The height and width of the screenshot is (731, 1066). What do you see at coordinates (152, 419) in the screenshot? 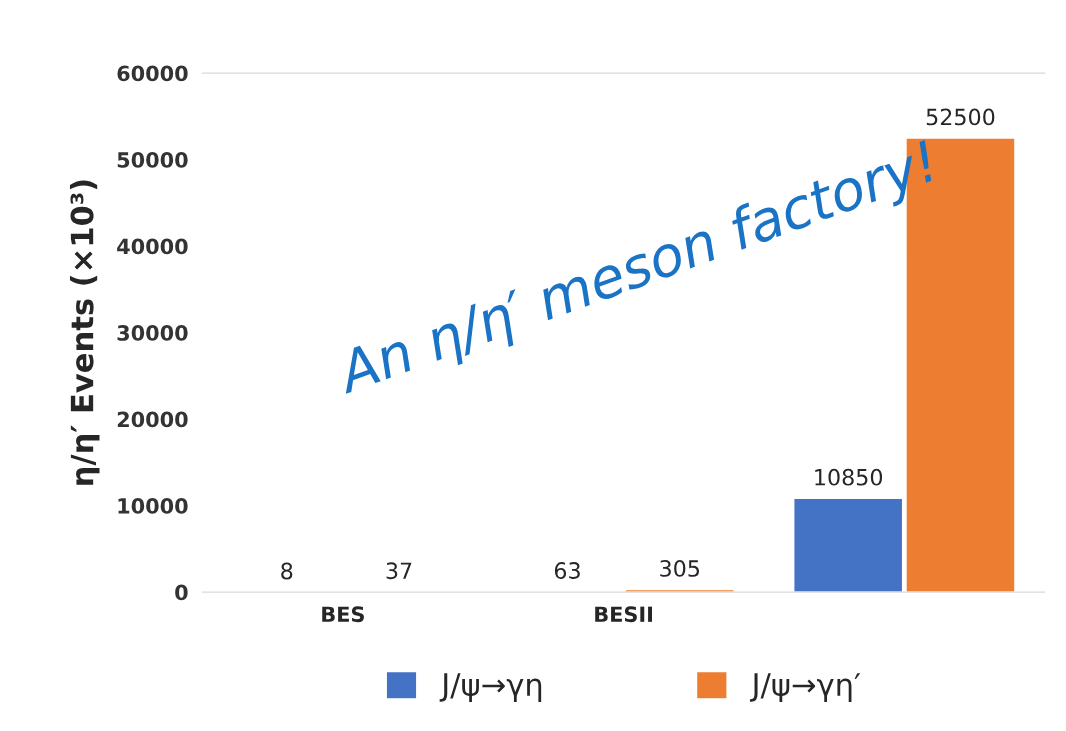
I see `y-tick-label: 20000` at bounding box center [152, 419].